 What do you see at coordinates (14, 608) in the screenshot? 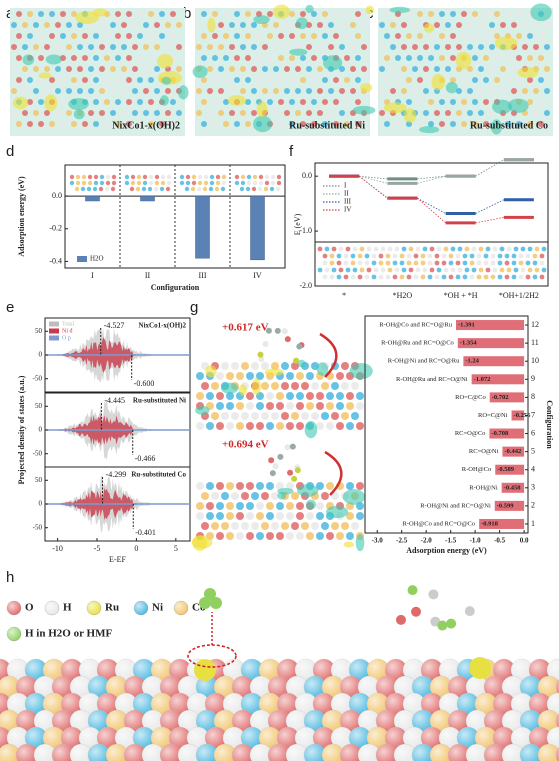
I see `legend-shine` at bounding box center [14, 608].